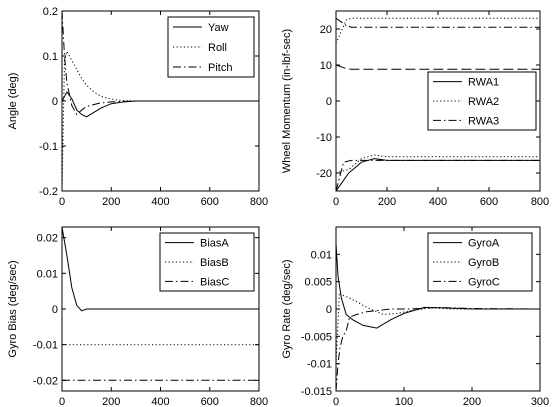 The width and height of the screenshot is (553, 407). Describe the element at coordinates (47, 239) in the screenshot. I see `y-tick-label: 0.02` at that location.